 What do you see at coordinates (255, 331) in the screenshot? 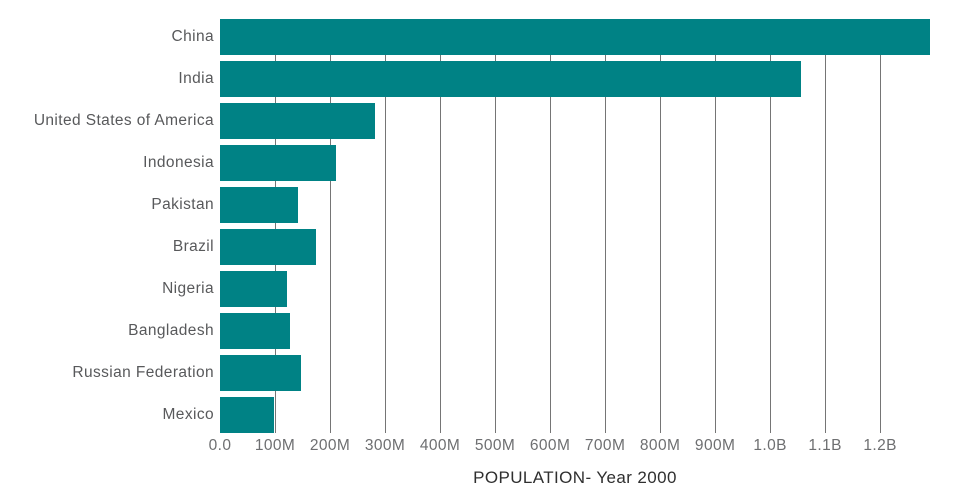
I see `bar-bangladesh` at bounding box center [255, 331].